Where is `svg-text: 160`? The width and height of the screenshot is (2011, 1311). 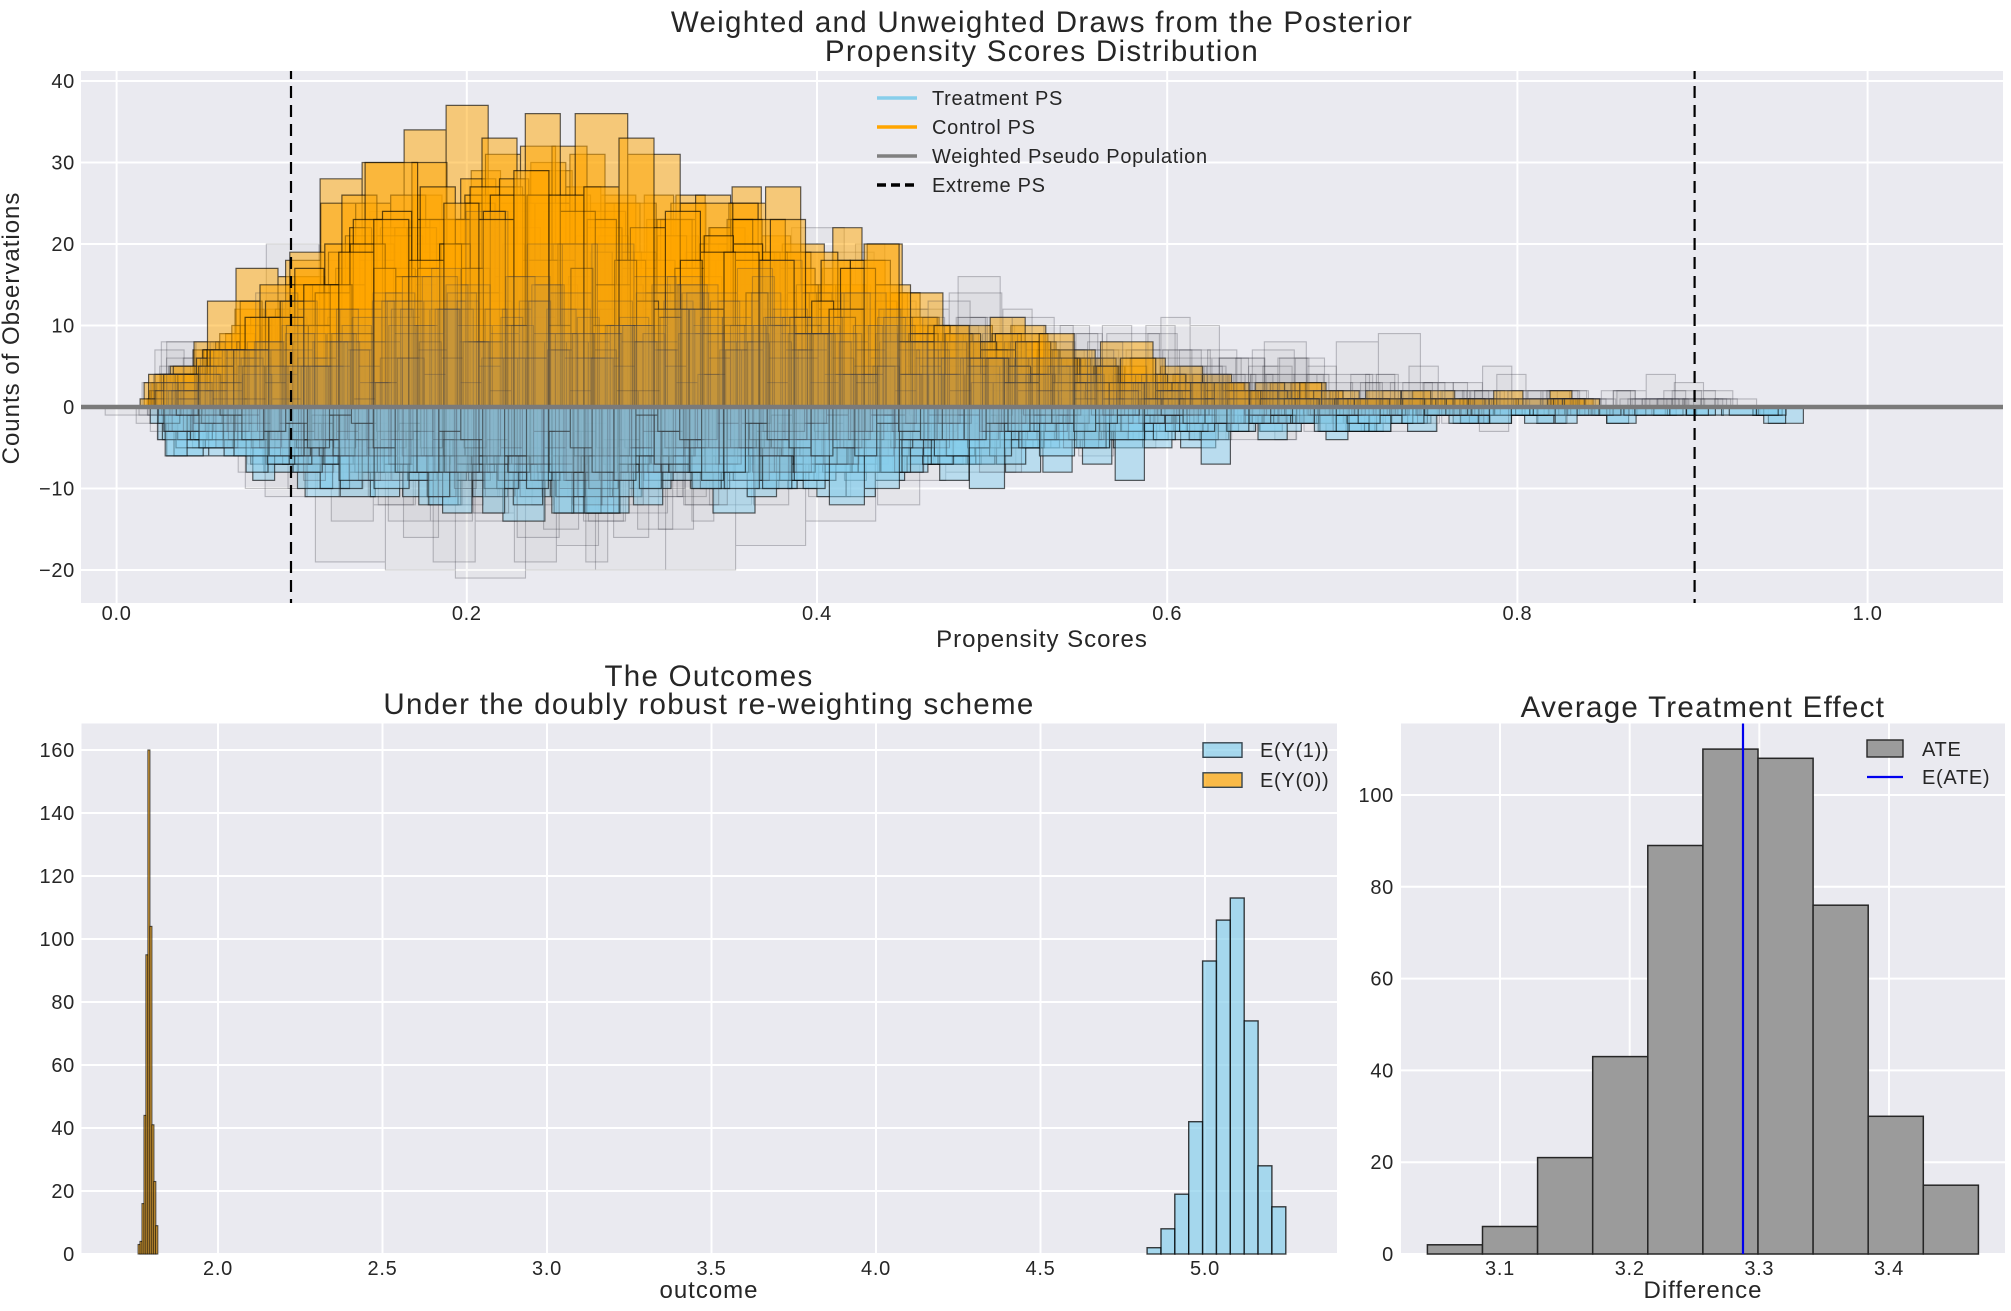
svg-text: 160 is located at coordinates (57, 751).